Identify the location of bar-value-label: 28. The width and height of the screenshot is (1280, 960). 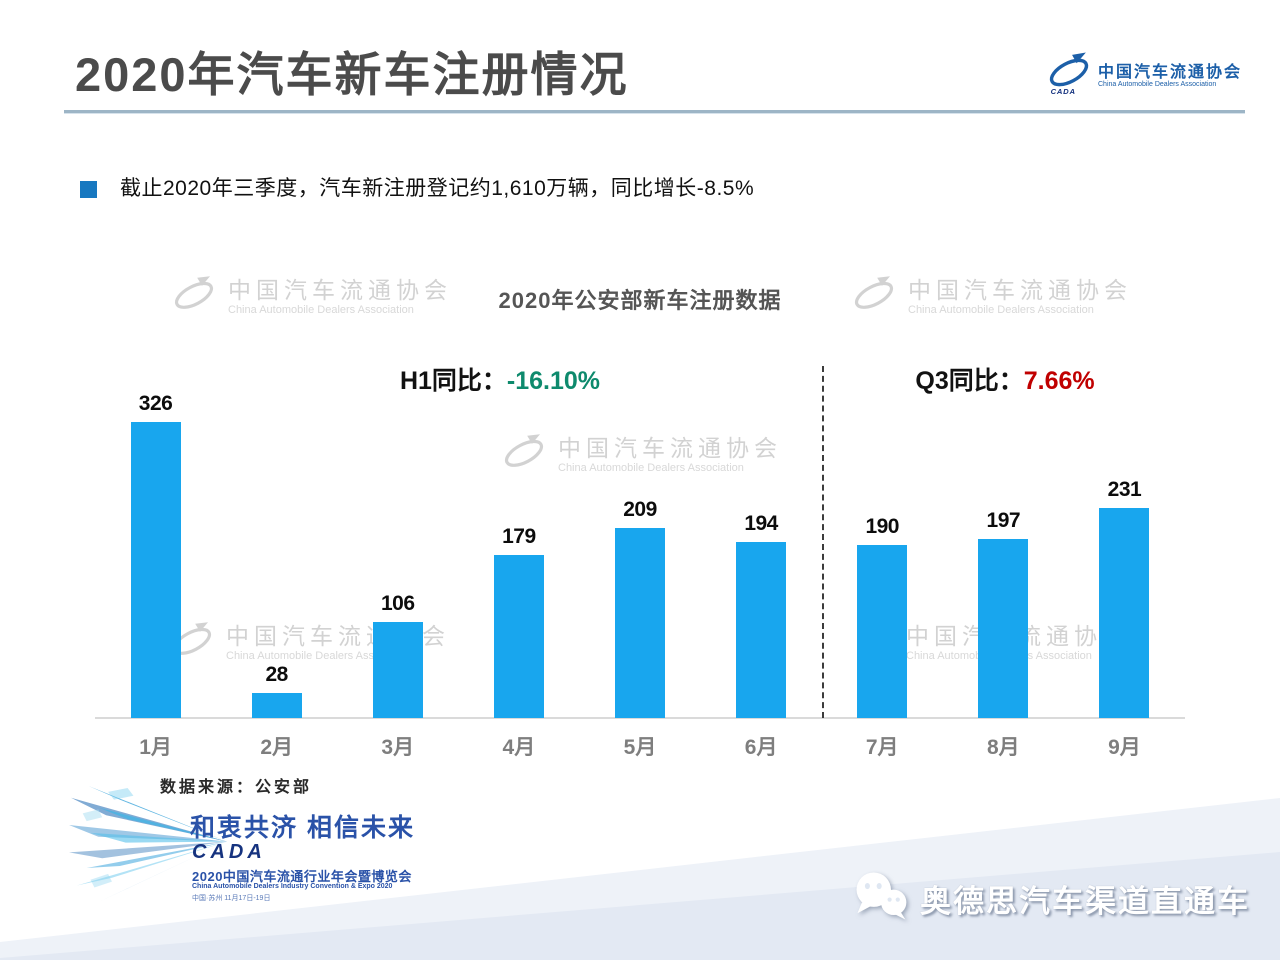
(276, 674).